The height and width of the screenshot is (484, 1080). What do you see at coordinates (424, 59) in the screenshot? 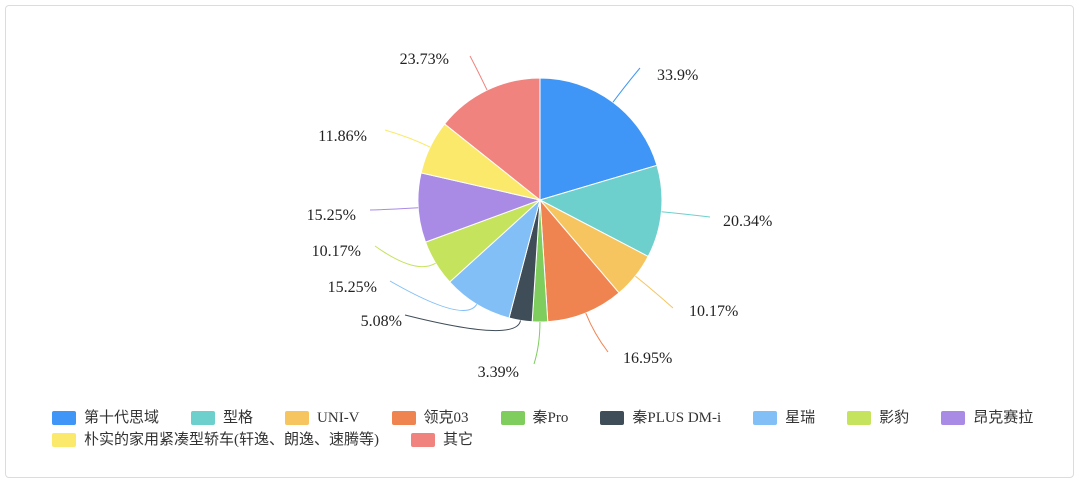
I see `data-label-11: 23.73%` at bounding box center [424, 59].